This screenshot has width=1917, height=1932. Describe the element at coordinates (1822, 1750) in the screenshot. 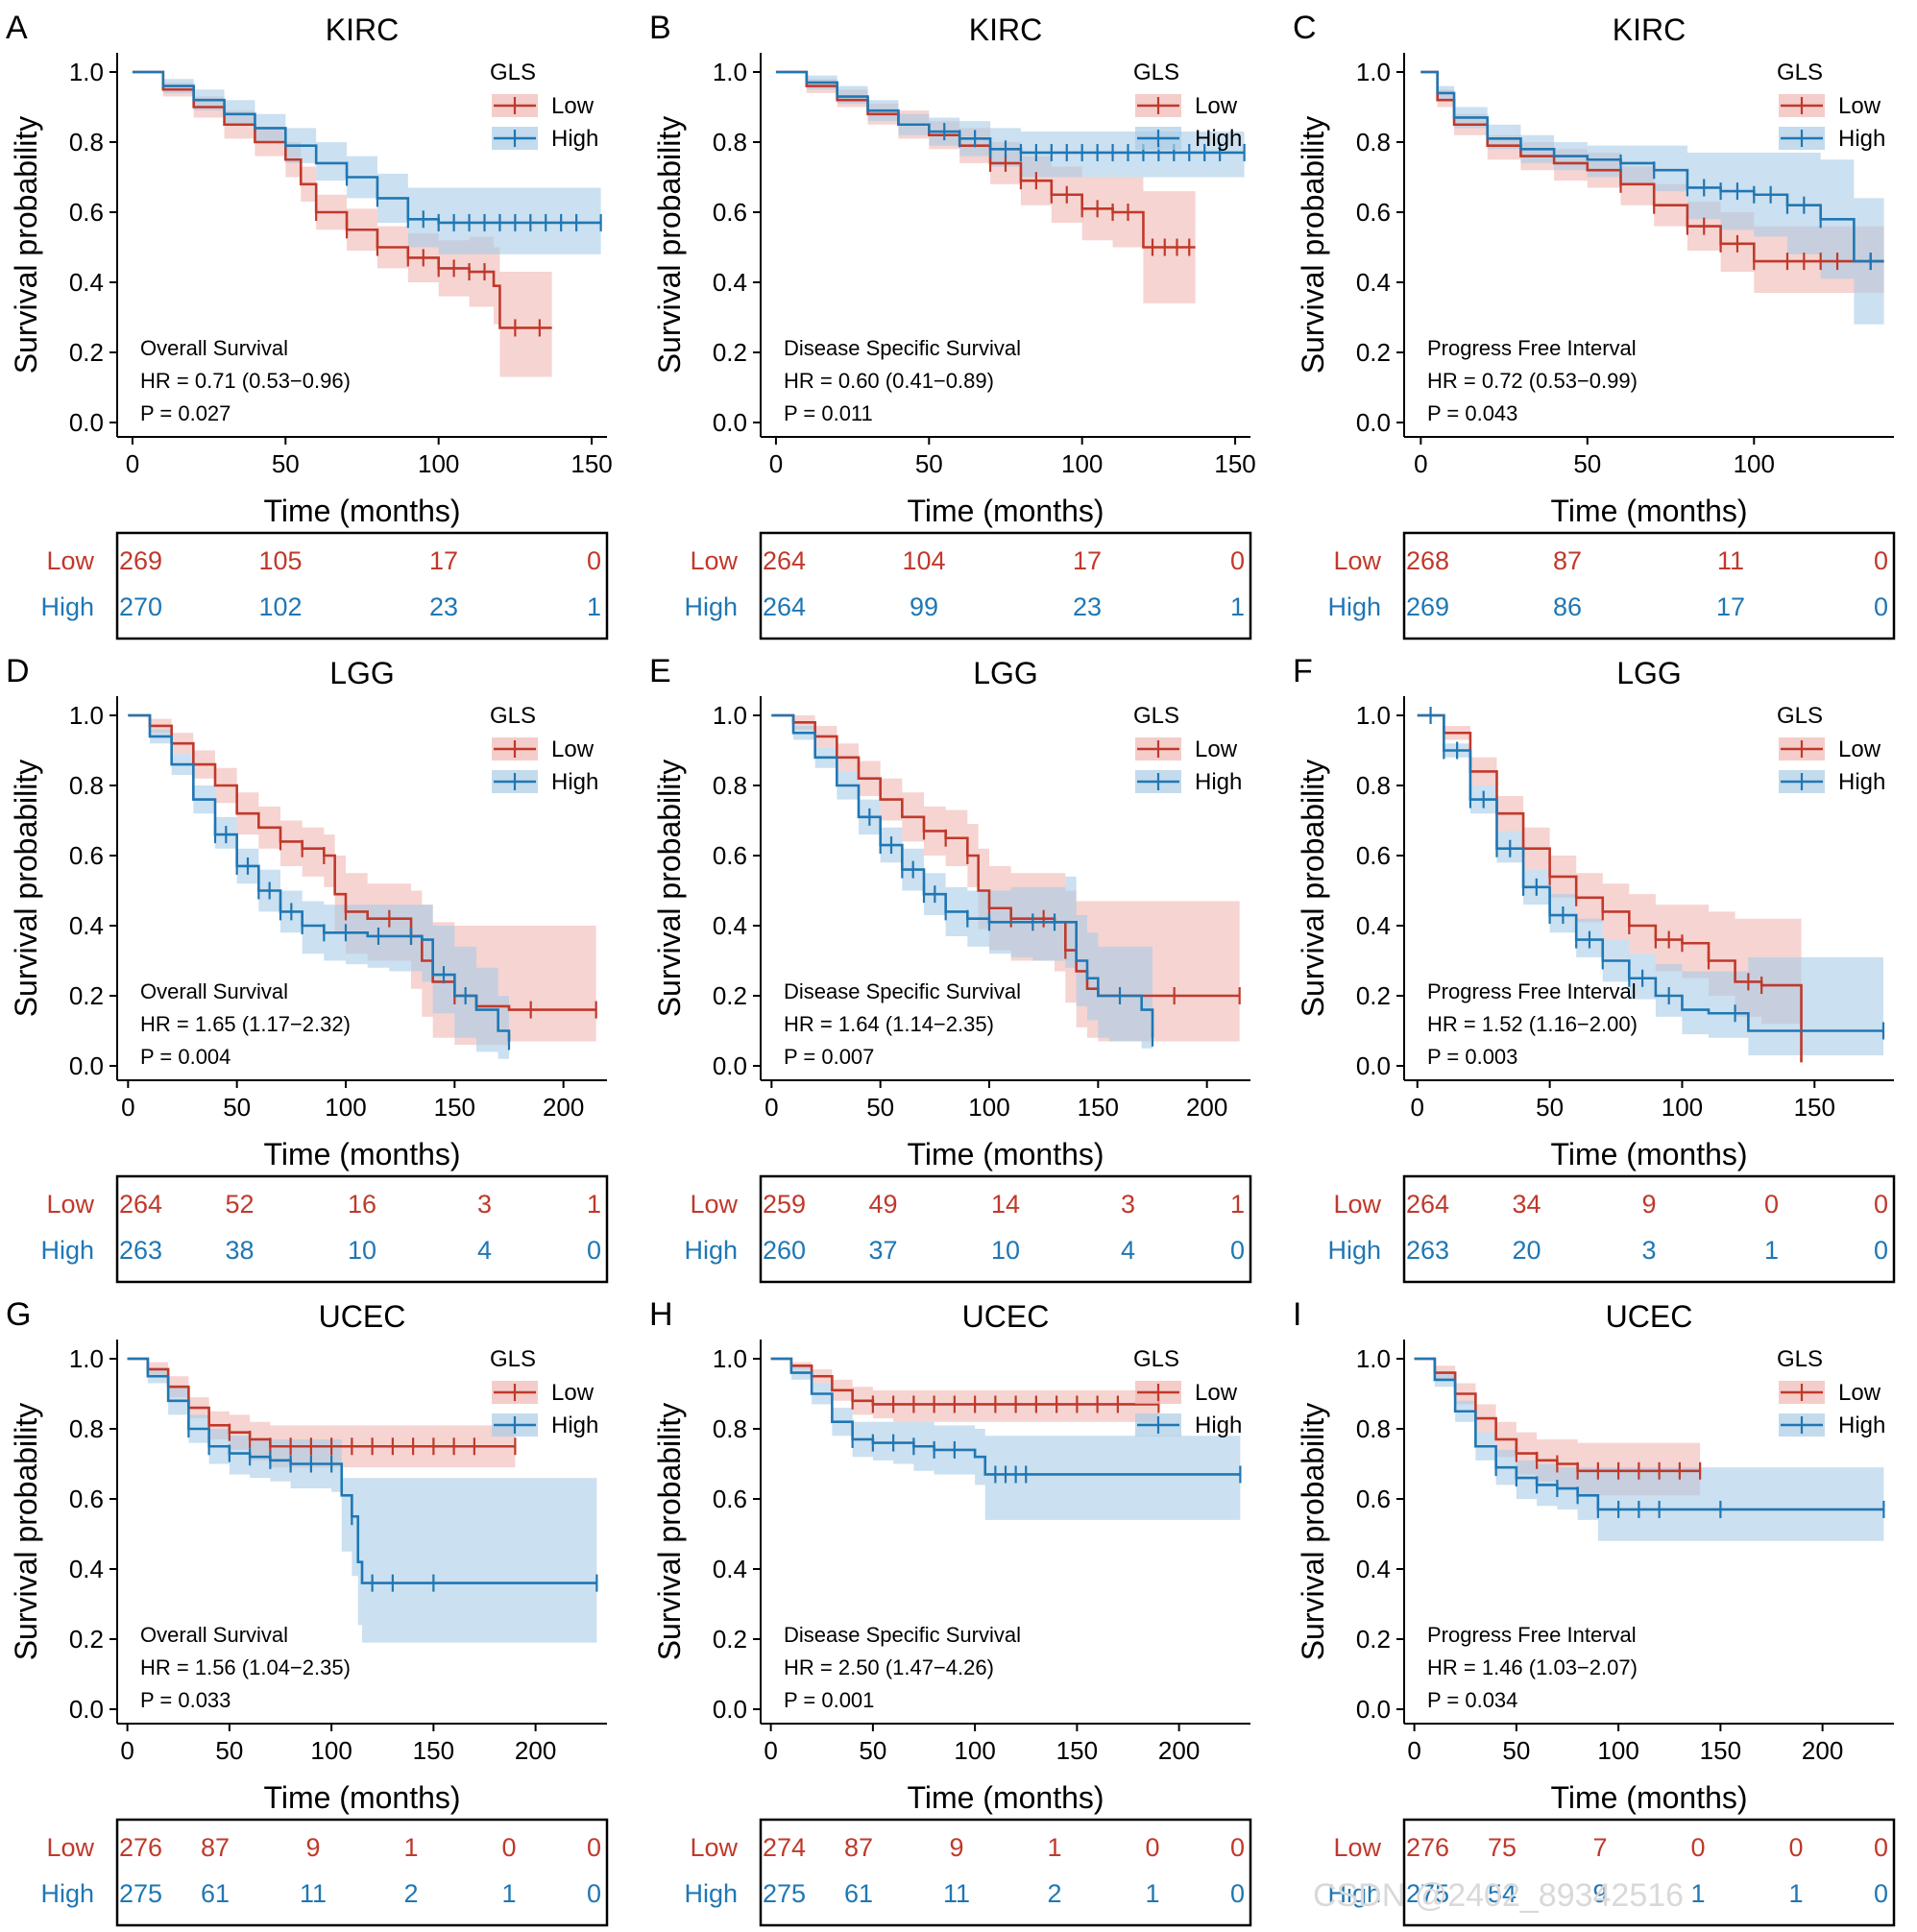

I see `x-tick-label: 200` at that location.